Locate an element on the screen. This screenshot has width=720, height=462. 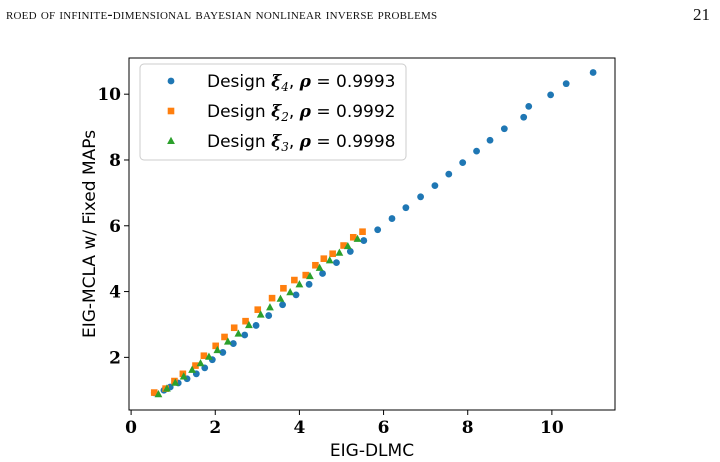
x-tick-label: 8 is located at coordinates (468, 428).